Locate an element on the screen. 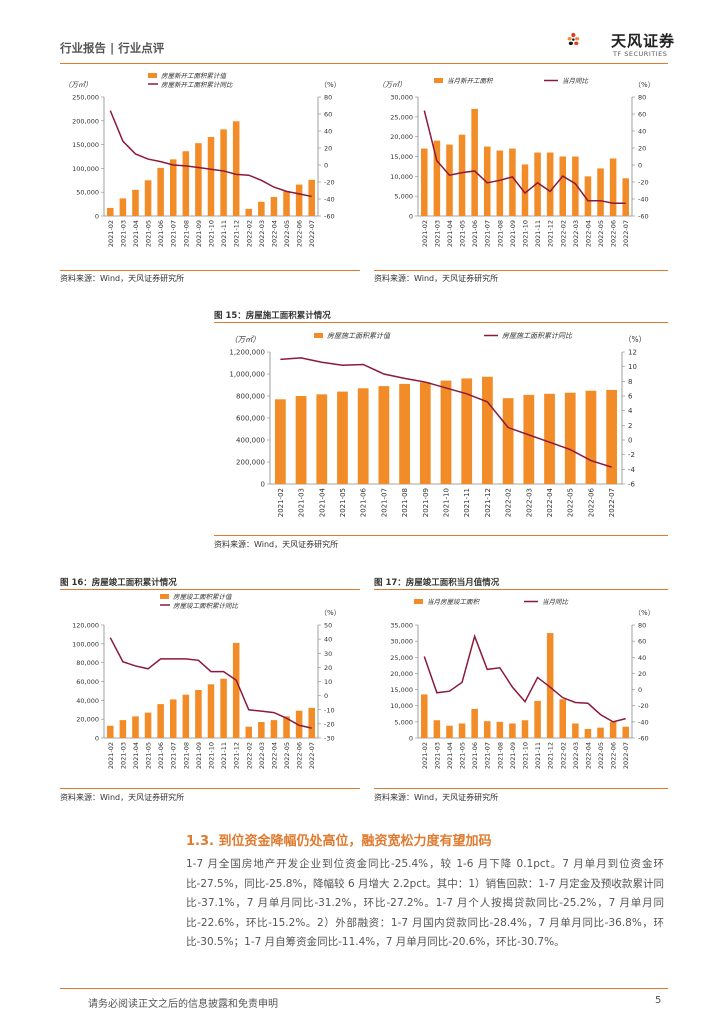 This screenshot has height=1024, width=724. page-number: 5 is located at coordinates (658, 1000).